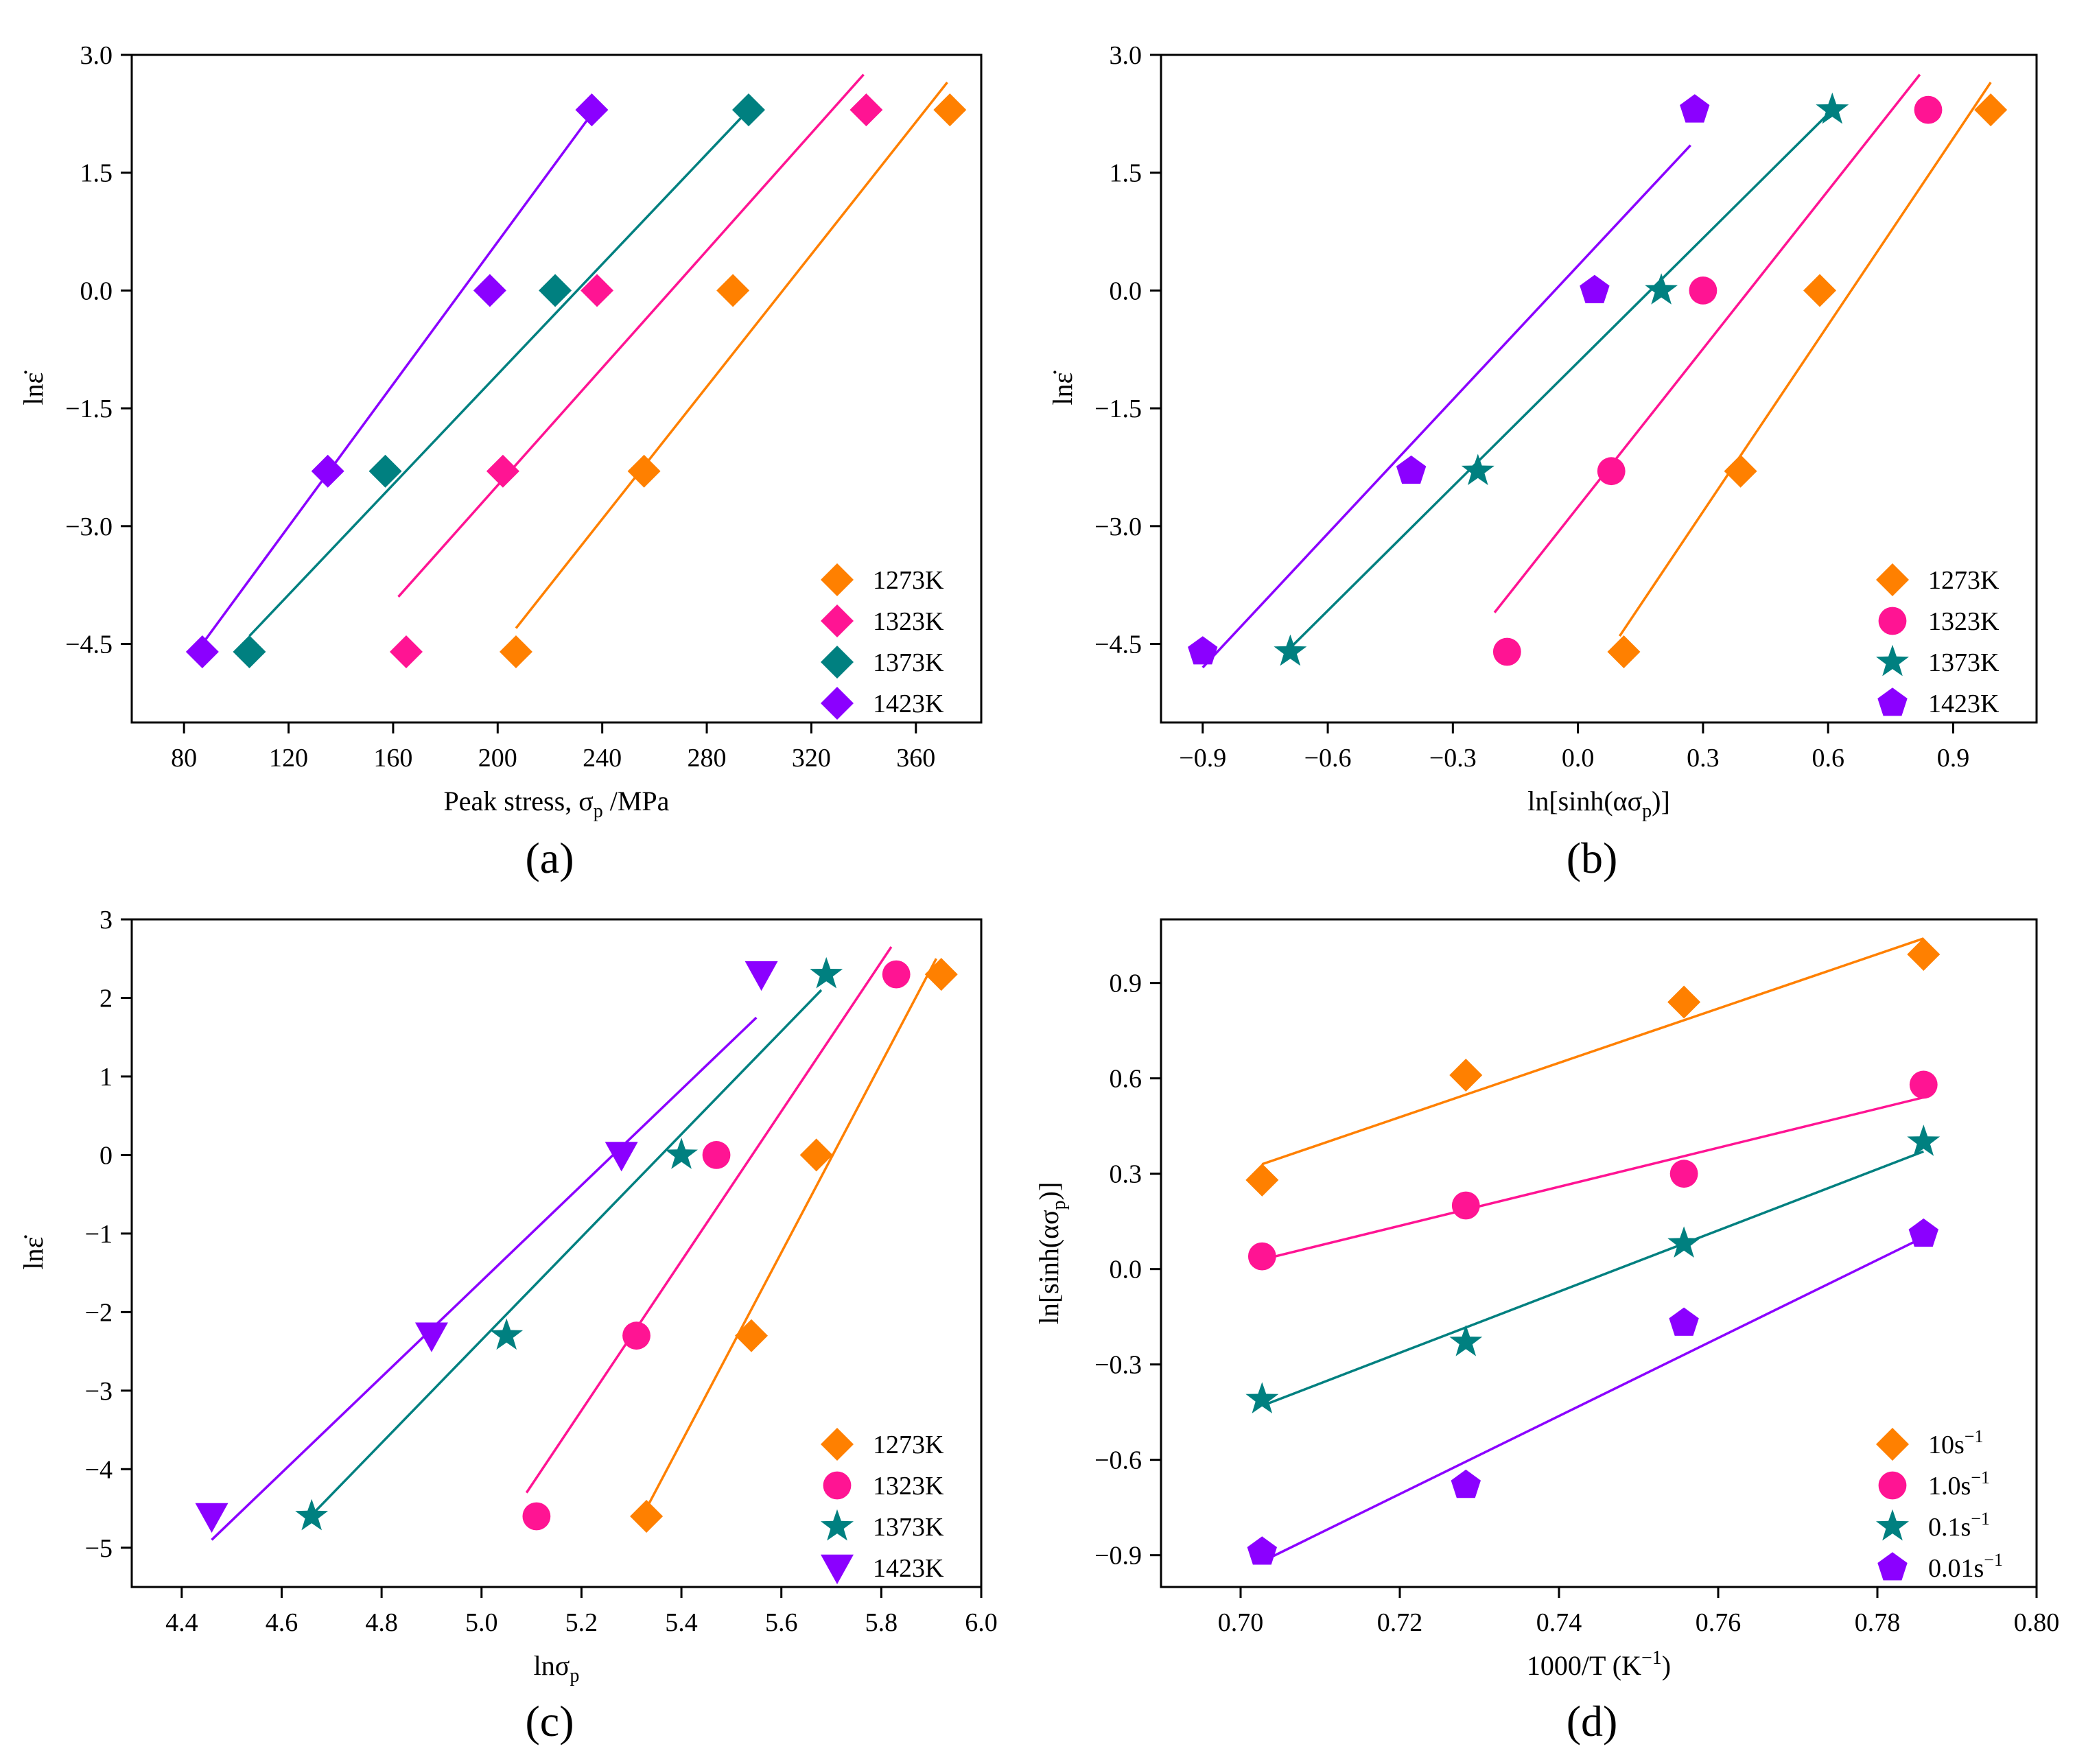 The image size is (2075, 1764). What do you see at coordinates (1118, 1365) in the screenshot?
I see `y-tick-label: −0.3` at bounding box center [1118, 1365].